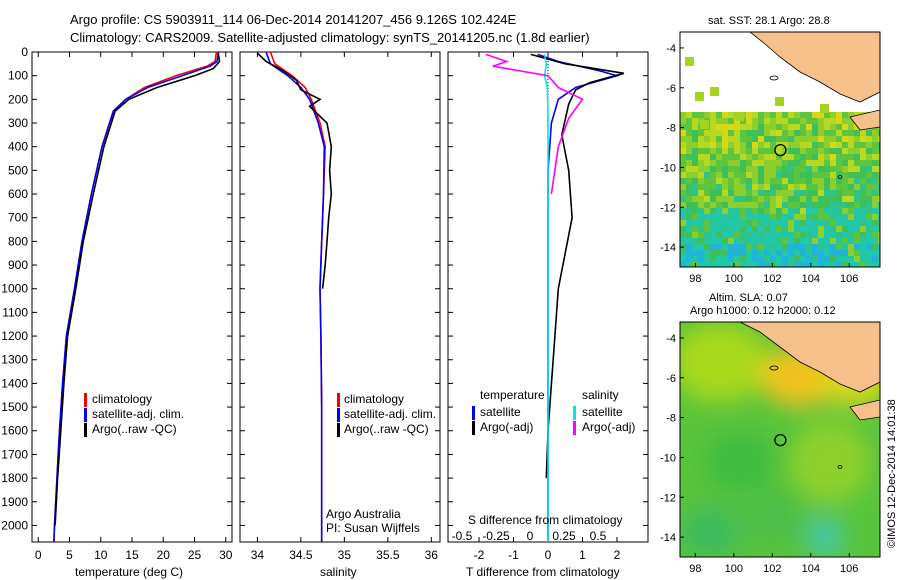 This screenshot has width=900, height=580. I want to click on legend-label-t-satellite: satellite, so click(500, 412).